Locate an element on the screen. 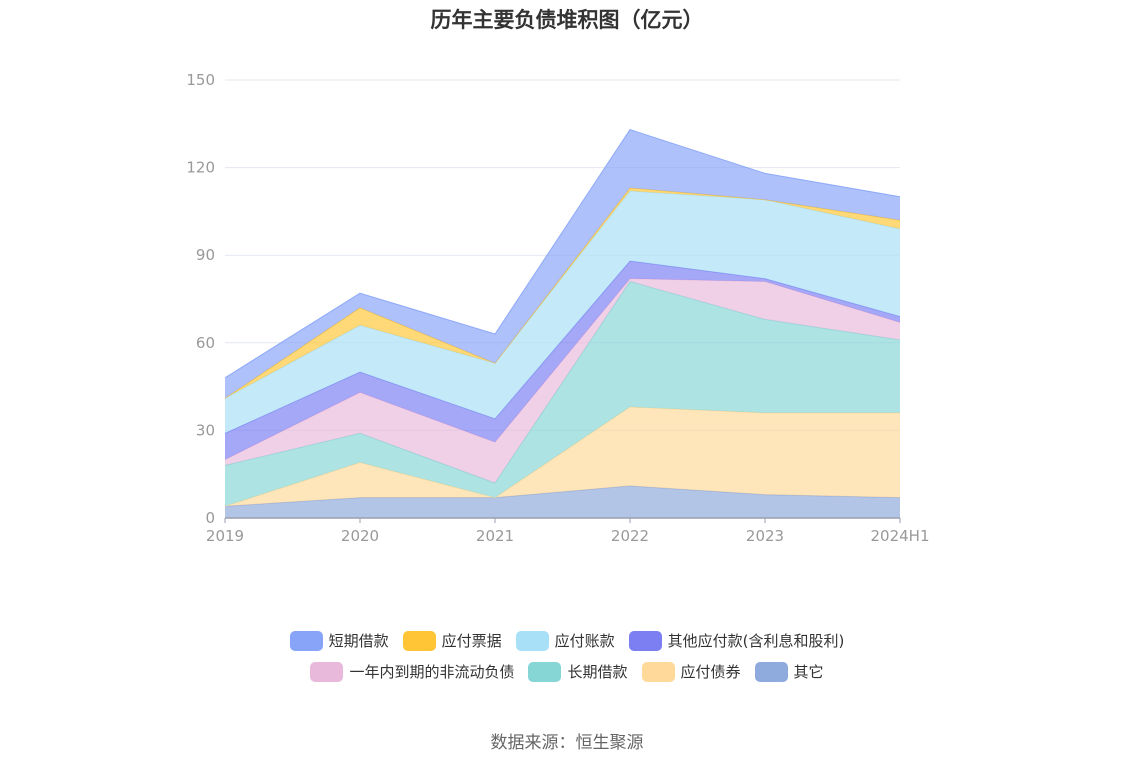  y-tick-label: 60 is located at coordinates (205, 343).